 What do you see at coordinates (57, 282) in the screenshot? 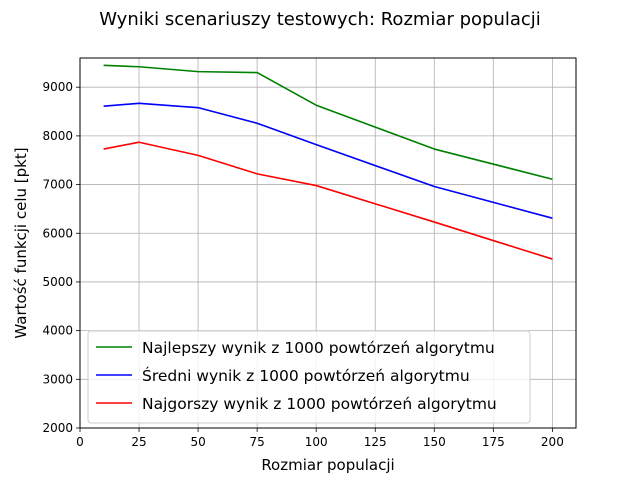
I see `y-tick-label: 5000` at bounding box center [57, 282].